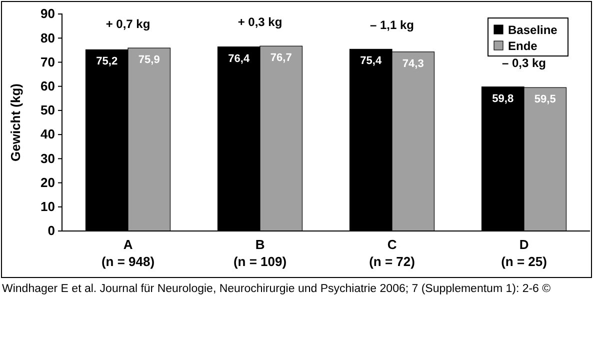 This screenshot has width=600, height=342. Describe the element at coordinates (392, 253) in the screenshot. I see `x-tick-label: C (n = 72)` at that location.